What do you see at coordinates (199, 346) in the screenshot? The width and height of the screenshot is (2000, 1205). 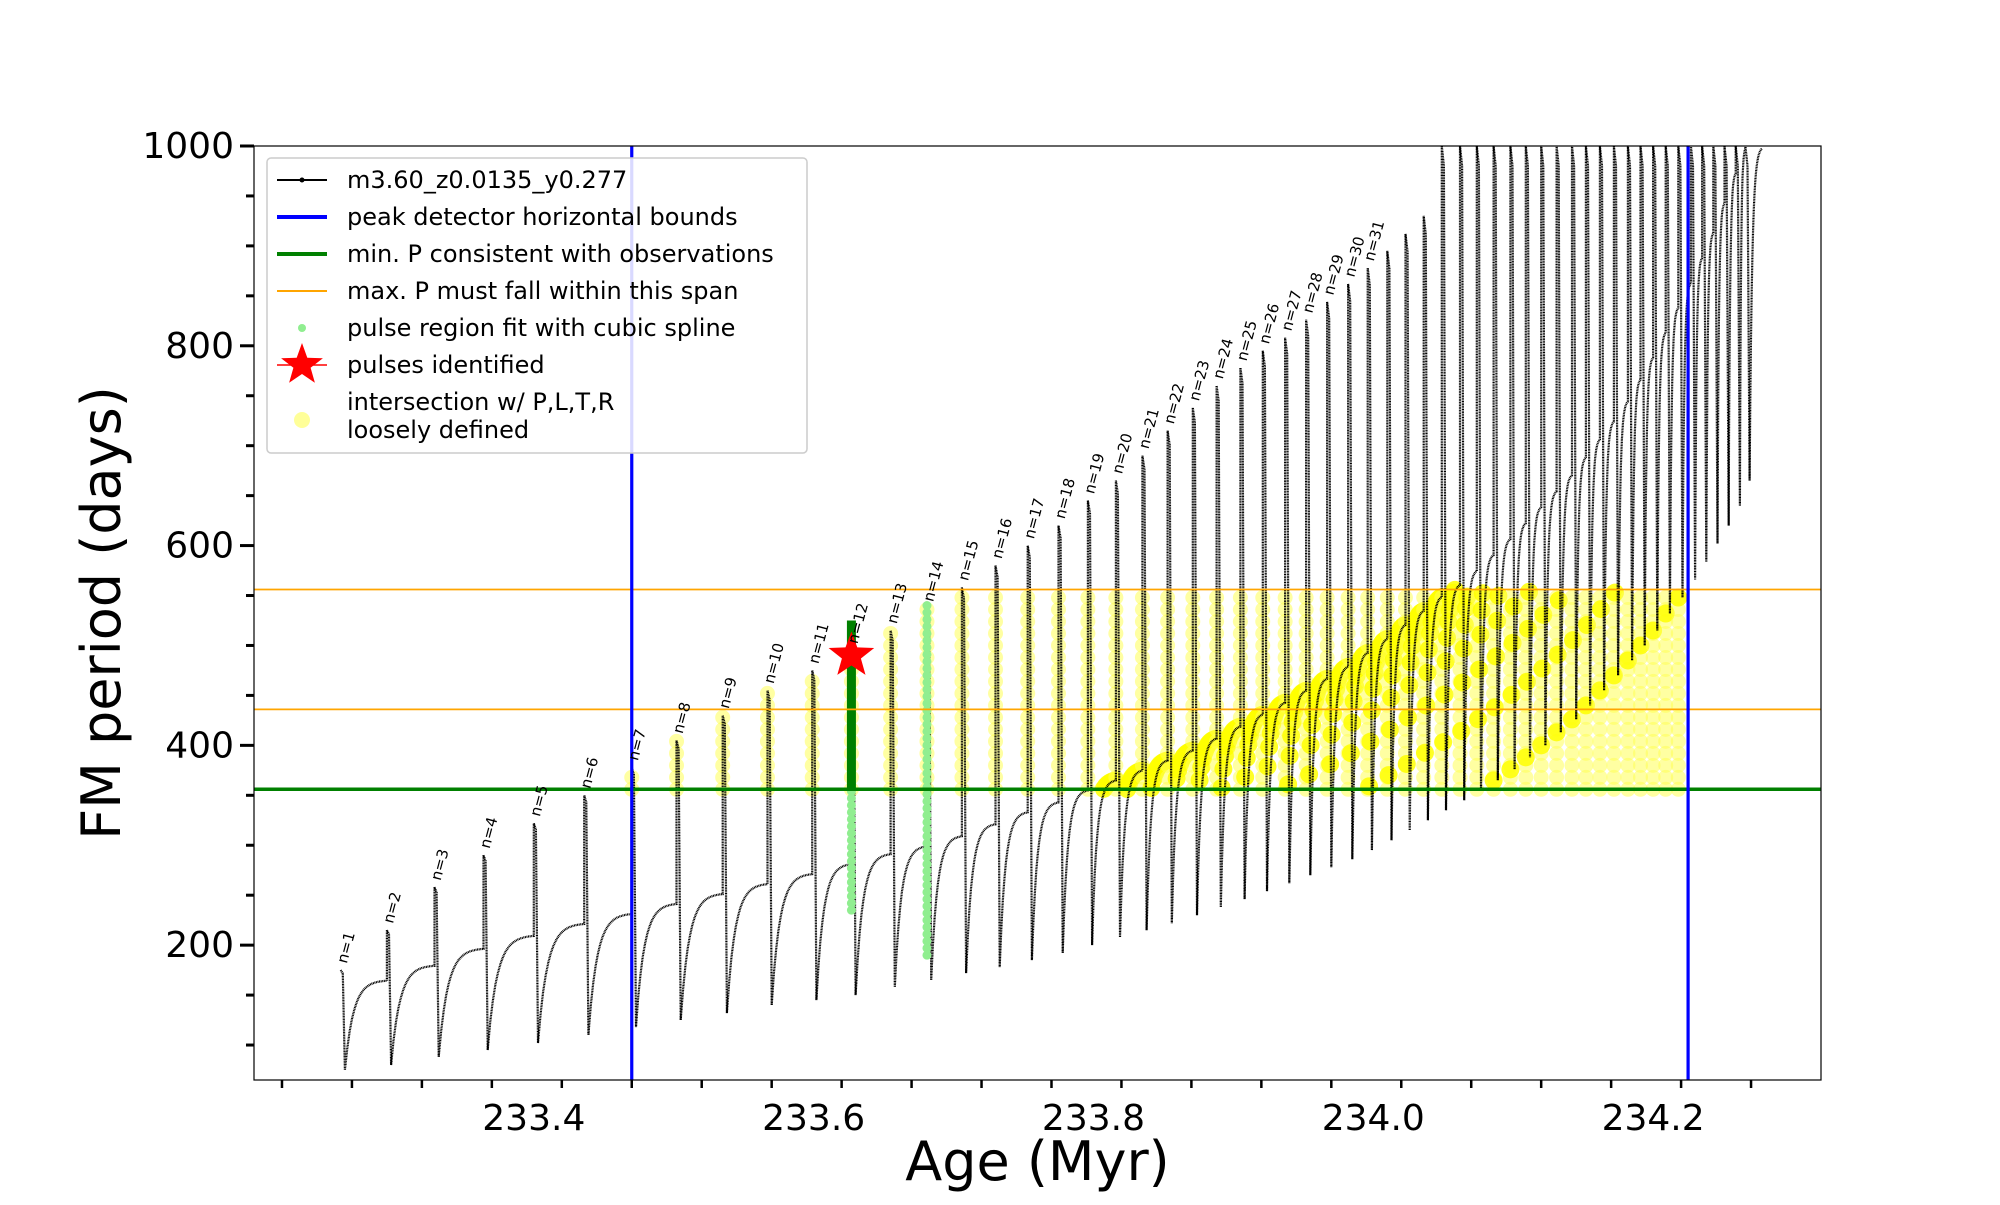 I see `y-tick-label: 800` at bounding box center [199, 346].